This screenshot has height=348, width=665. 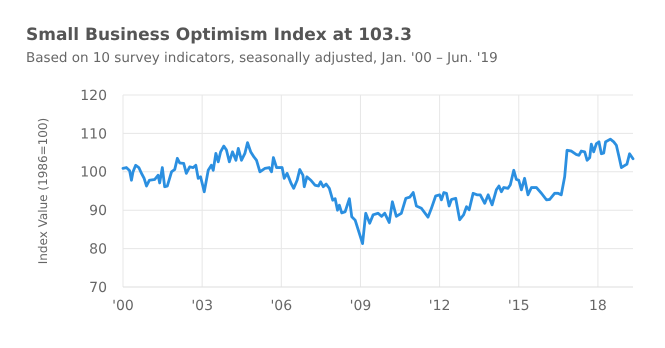 What do you see at coordinates (98, 211) in the screenshot?
I see `y-tick-label: 90` at bounding box center [98, 211].